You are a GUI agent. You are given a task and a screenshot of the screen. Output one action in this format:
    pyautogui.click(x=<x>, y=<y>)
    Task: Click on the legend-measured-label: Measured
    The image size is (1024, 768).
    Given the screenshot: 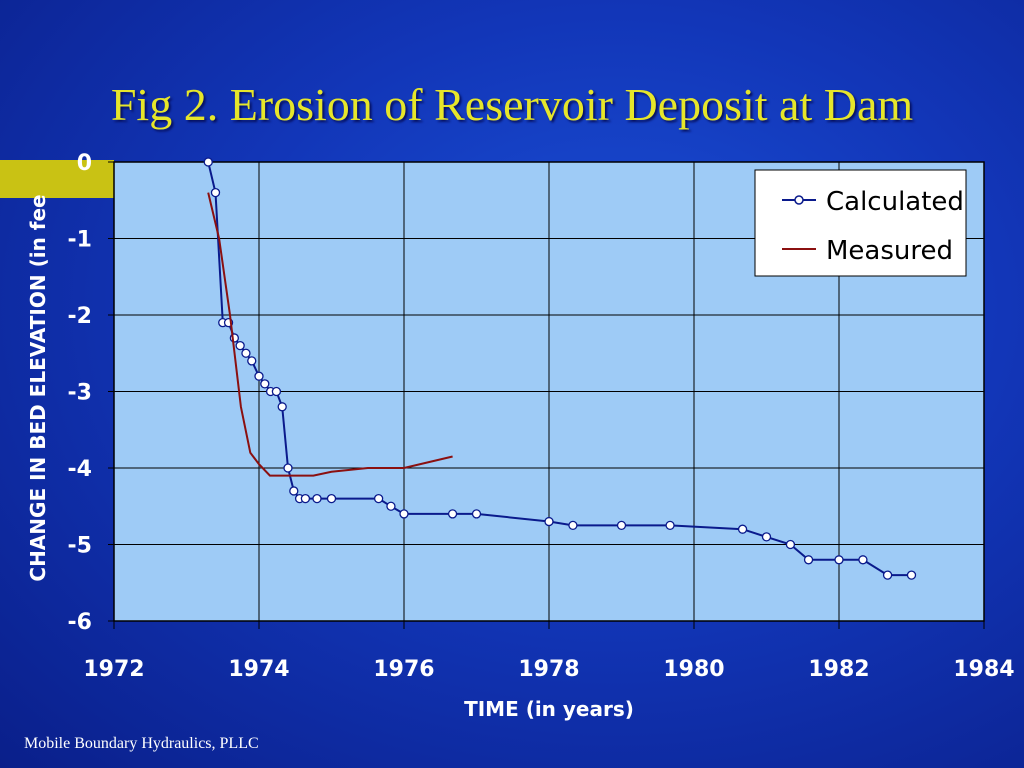 What is the action you would take?
    pyautogui.click(x=889, y=251)
    